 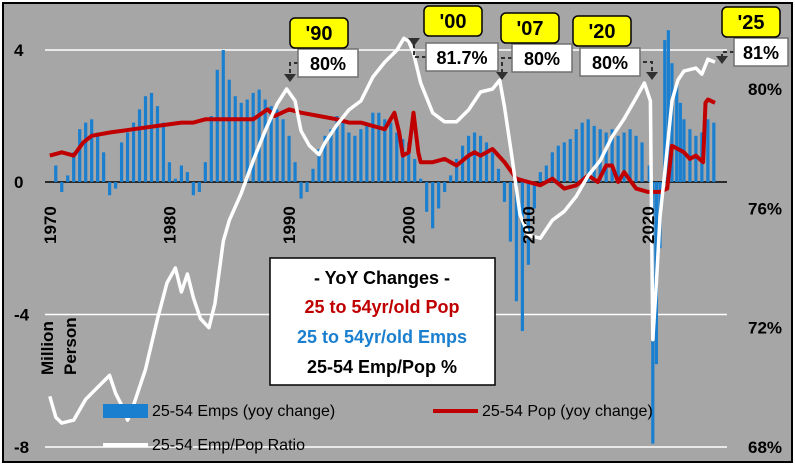 I want to click on y-left-tick-label: 0, so click(x=18, y=182).